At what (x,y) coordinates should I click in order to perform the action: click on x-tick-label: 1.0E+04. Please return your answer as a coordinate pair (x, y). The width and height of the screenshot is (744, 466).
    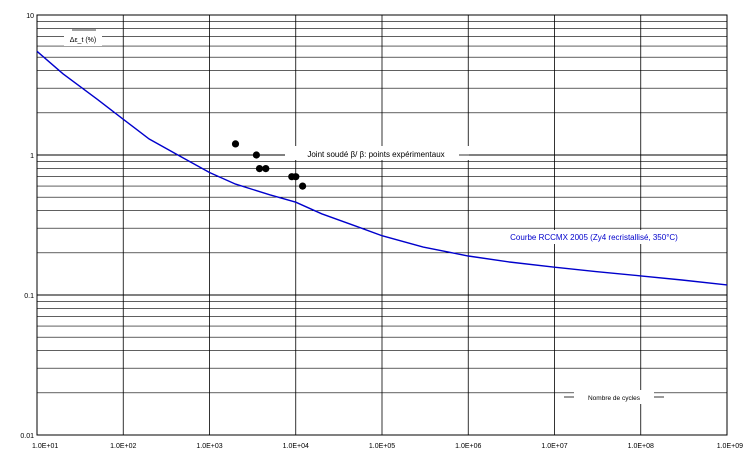
    Looking at the image, I should click on (296, 446).